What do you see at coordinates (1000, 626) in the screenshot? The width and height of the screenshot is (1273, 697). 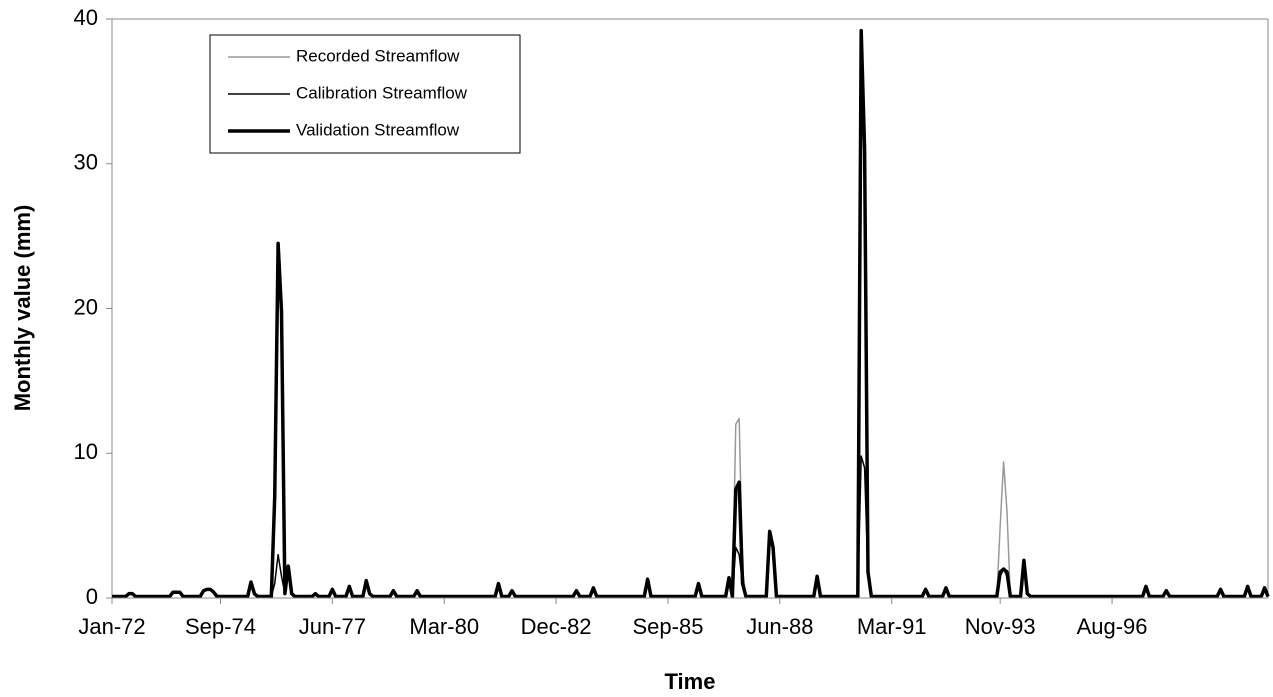 I see `x-tick-label: Nov-93` at bounding box center [1000, 626].